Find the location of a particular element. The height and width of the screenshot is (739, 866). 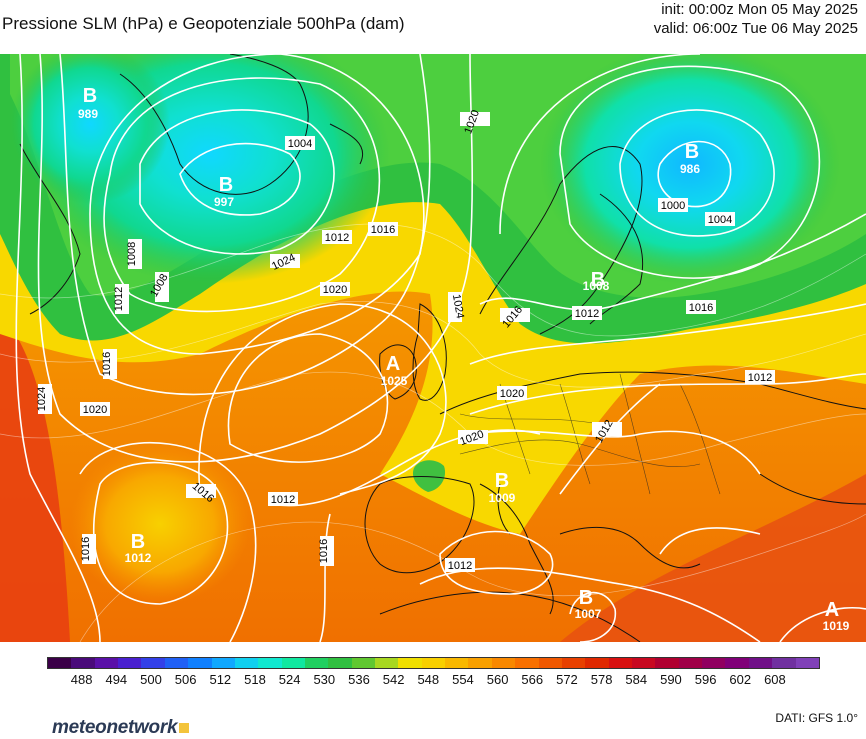

isobar-label: 1000 is located at coordinates (673, 205).